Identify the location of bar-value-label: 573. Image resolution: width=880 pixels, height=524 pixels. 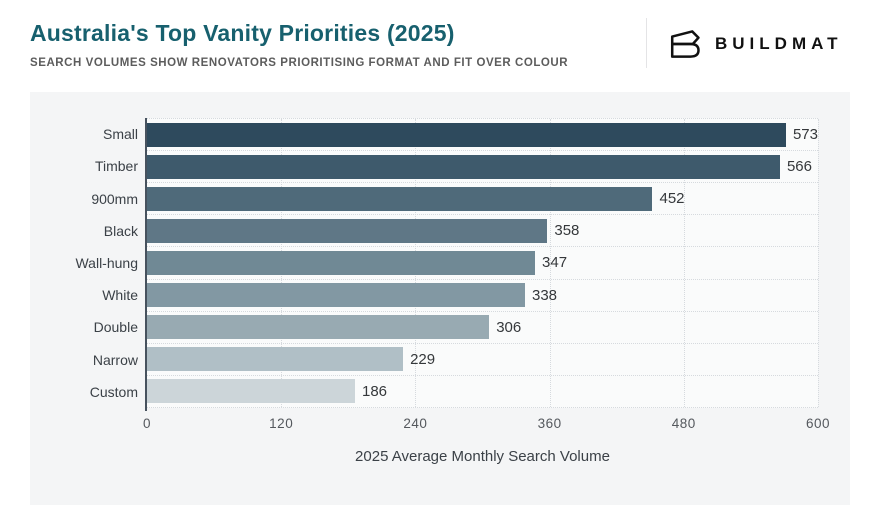
(805, 135).